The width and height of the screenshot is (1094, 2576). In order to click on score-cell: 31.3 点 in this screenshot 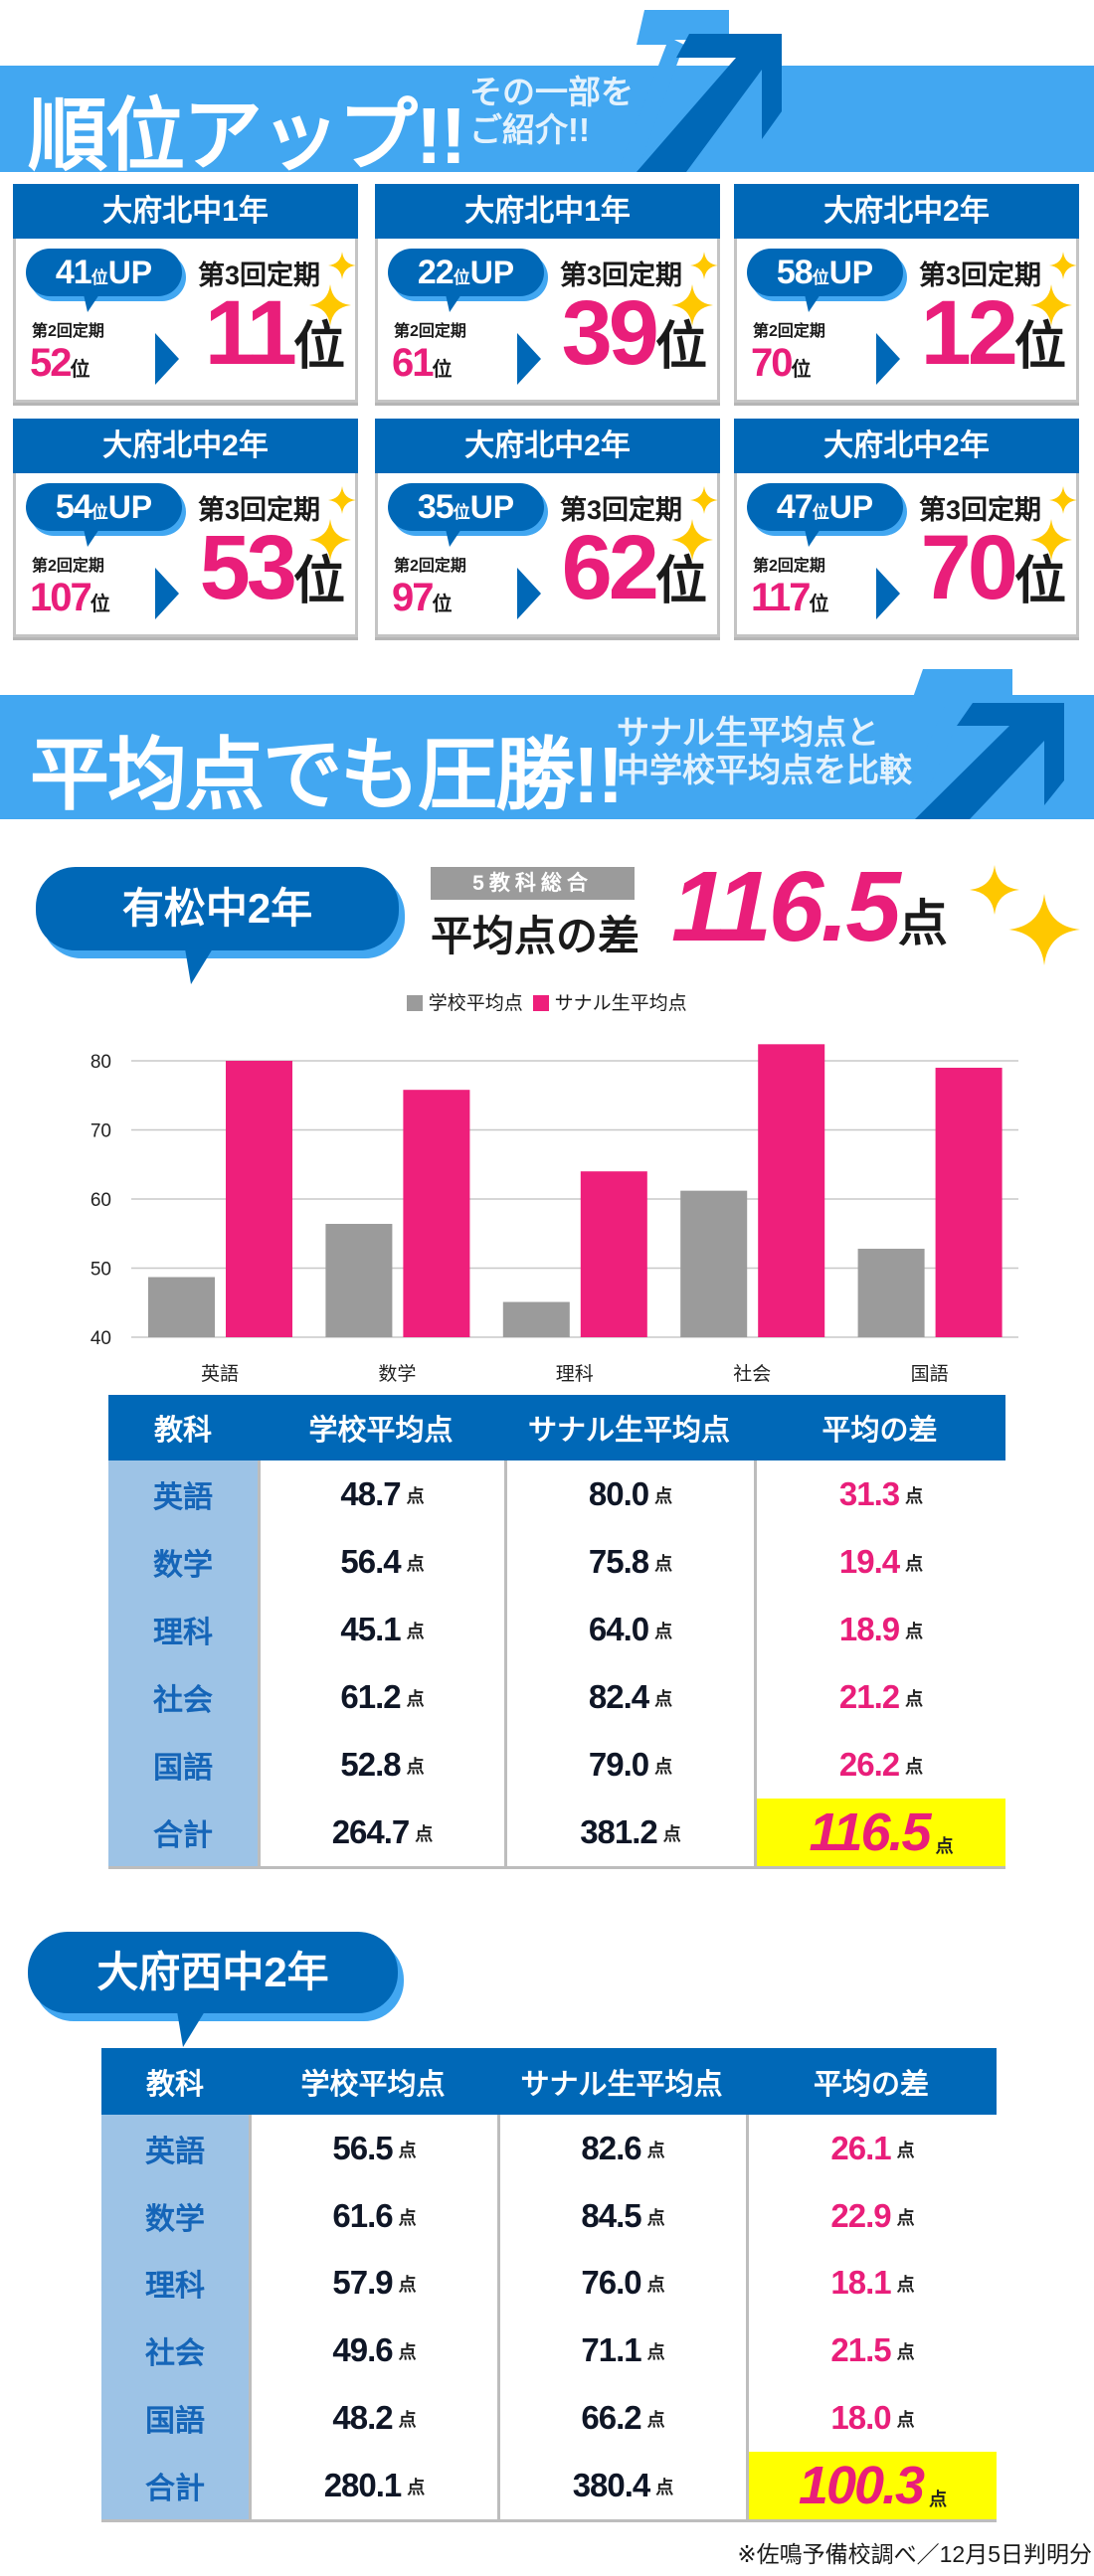, I will do `click(879, 1494)`.